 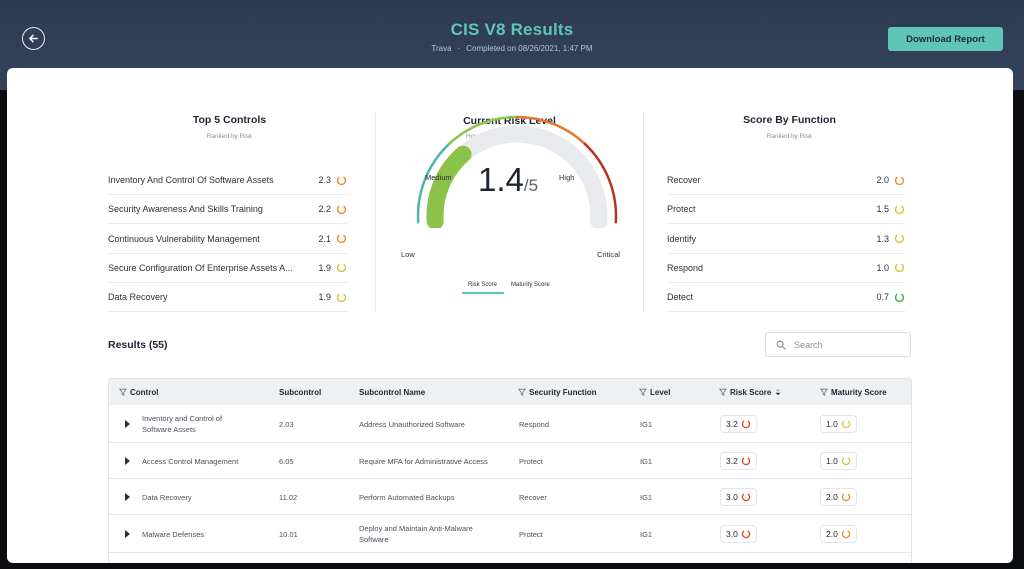 What do you see at coordinates (529, 48) in the screenshot?
I see `completed-date: Completed on 08/26/2021, 1:47 PM` at bounding box center [529, 48].